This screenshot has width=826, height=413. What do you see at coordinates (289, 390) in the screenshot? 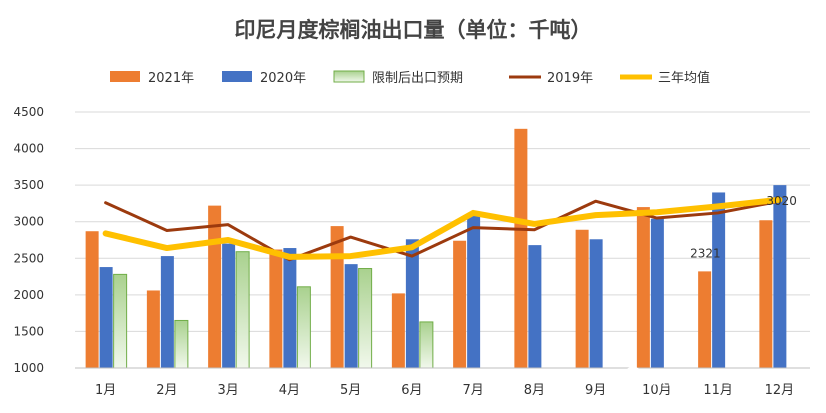
I see `x-tick-label: 4月` at bounding box center [289, 390].